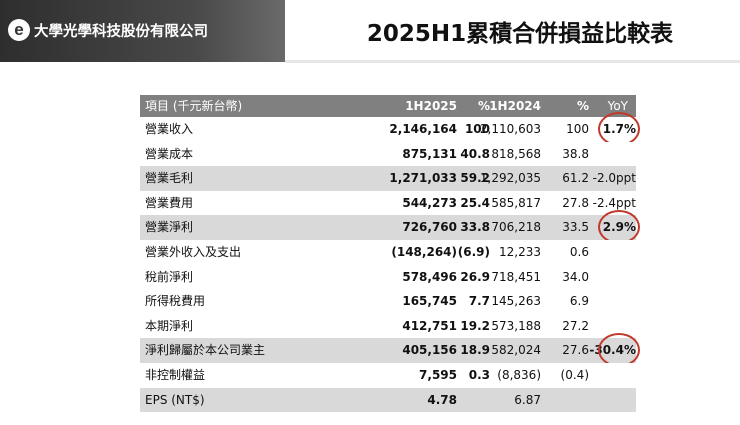  What do you see at coordinates (121, 32) in the screenshot?
I see `company-name: 大學光學科技股份有限公司` at bounding box center [121, 32].